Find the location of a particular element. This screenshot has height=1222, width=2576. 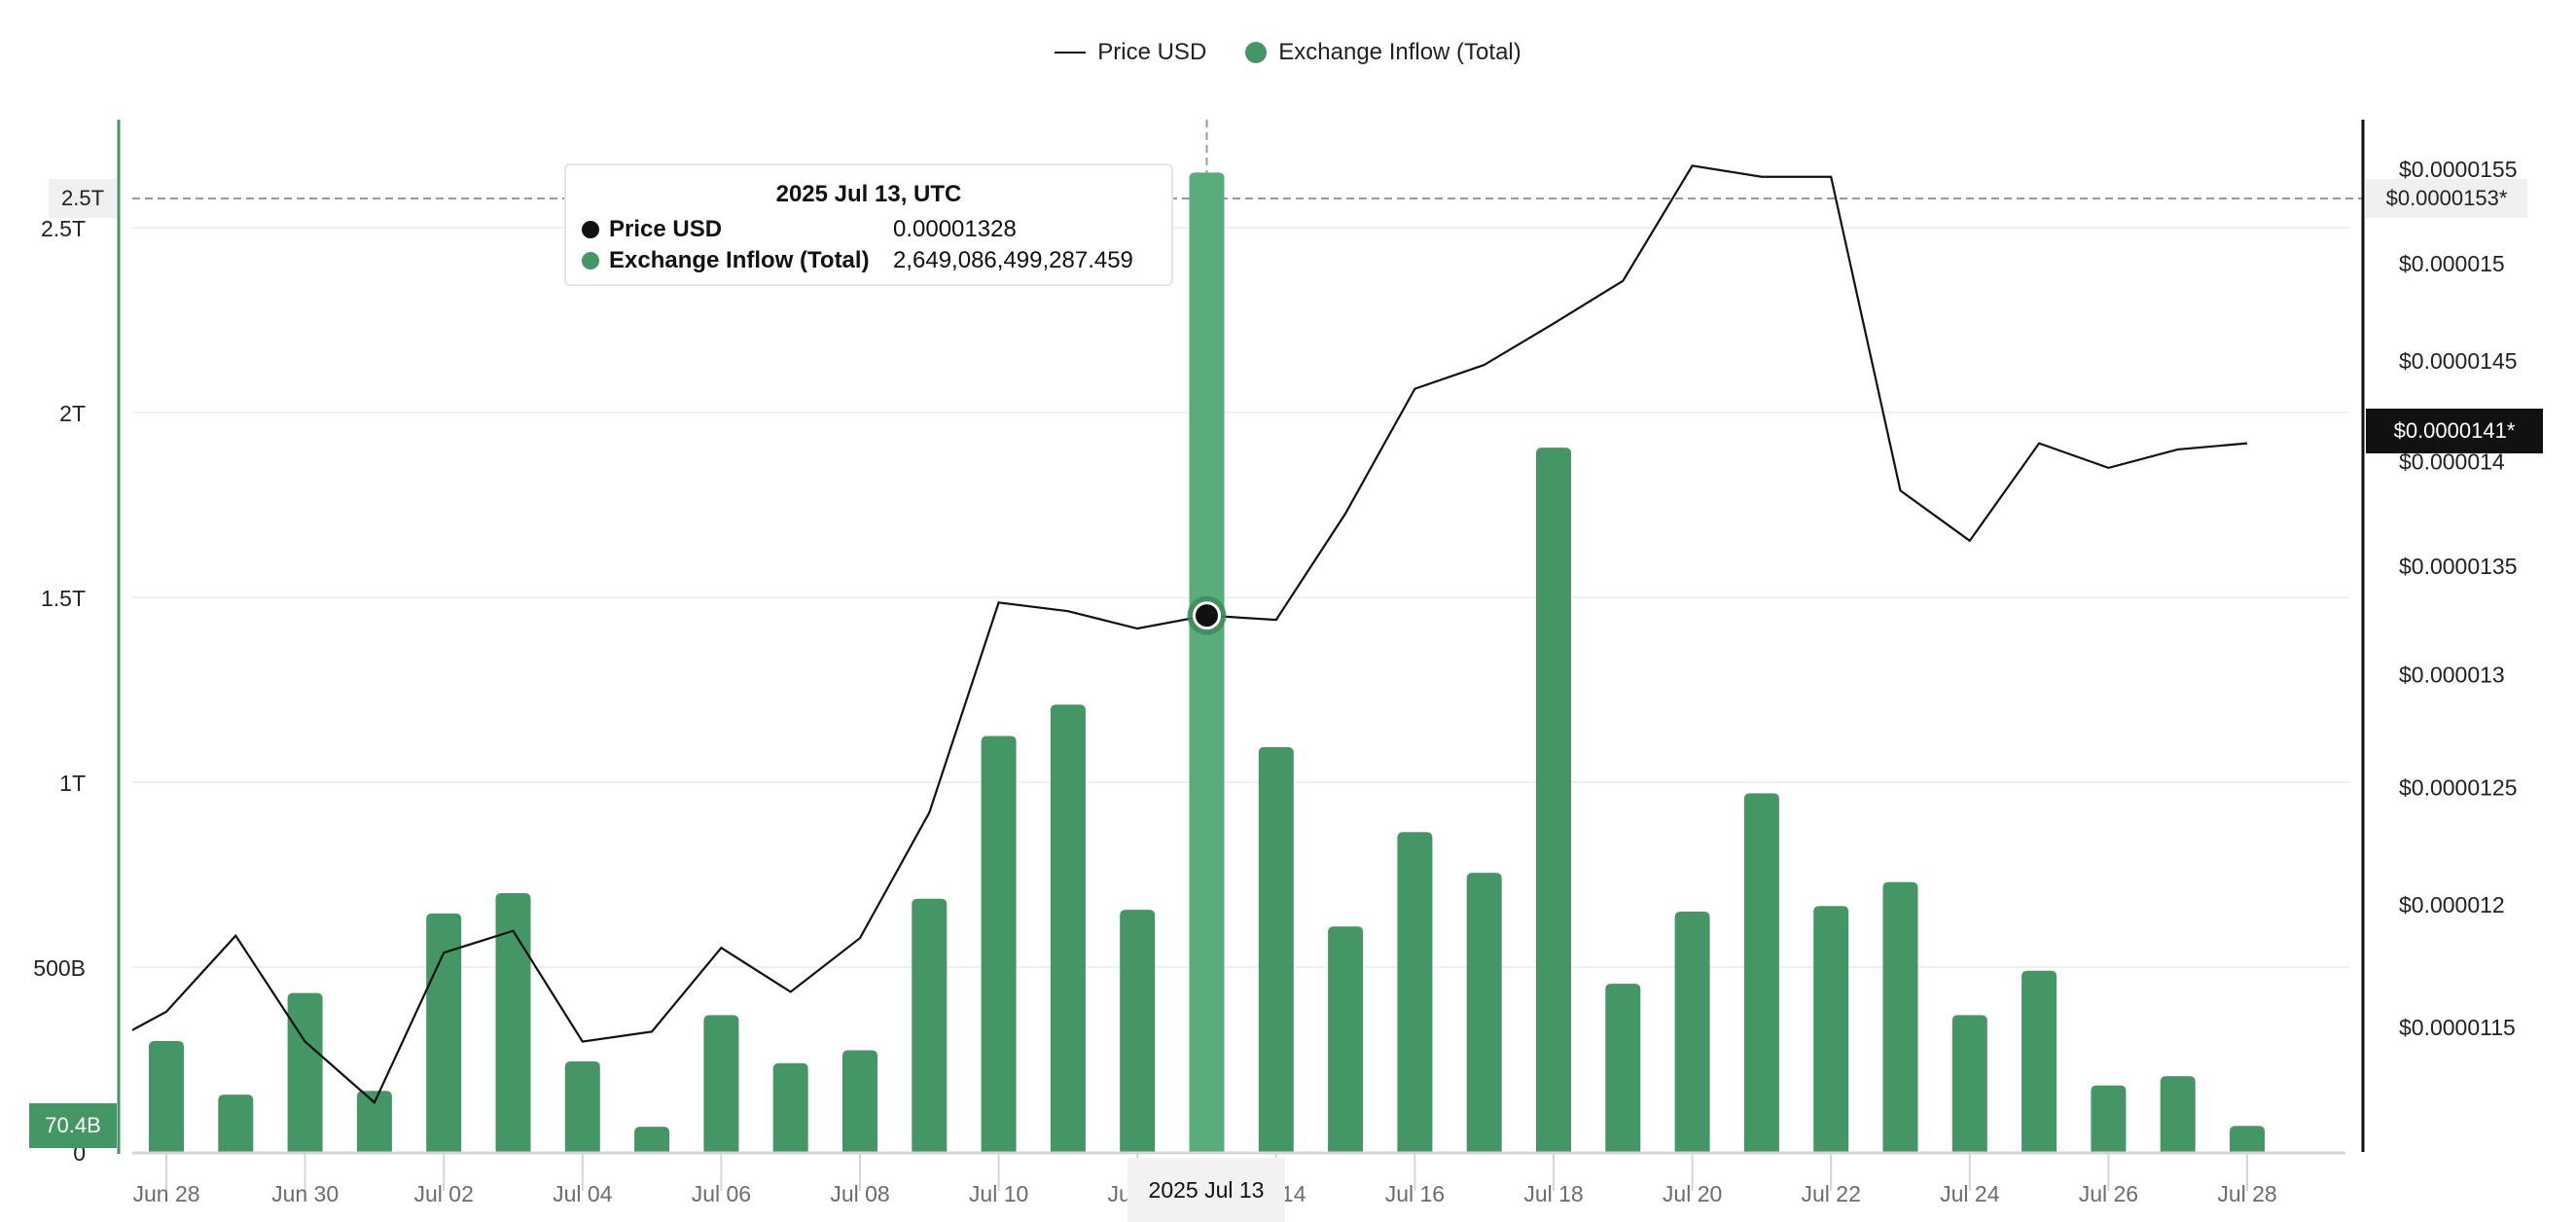

x-tick-label: Jul 10 is located at coordinates (998, 1193).